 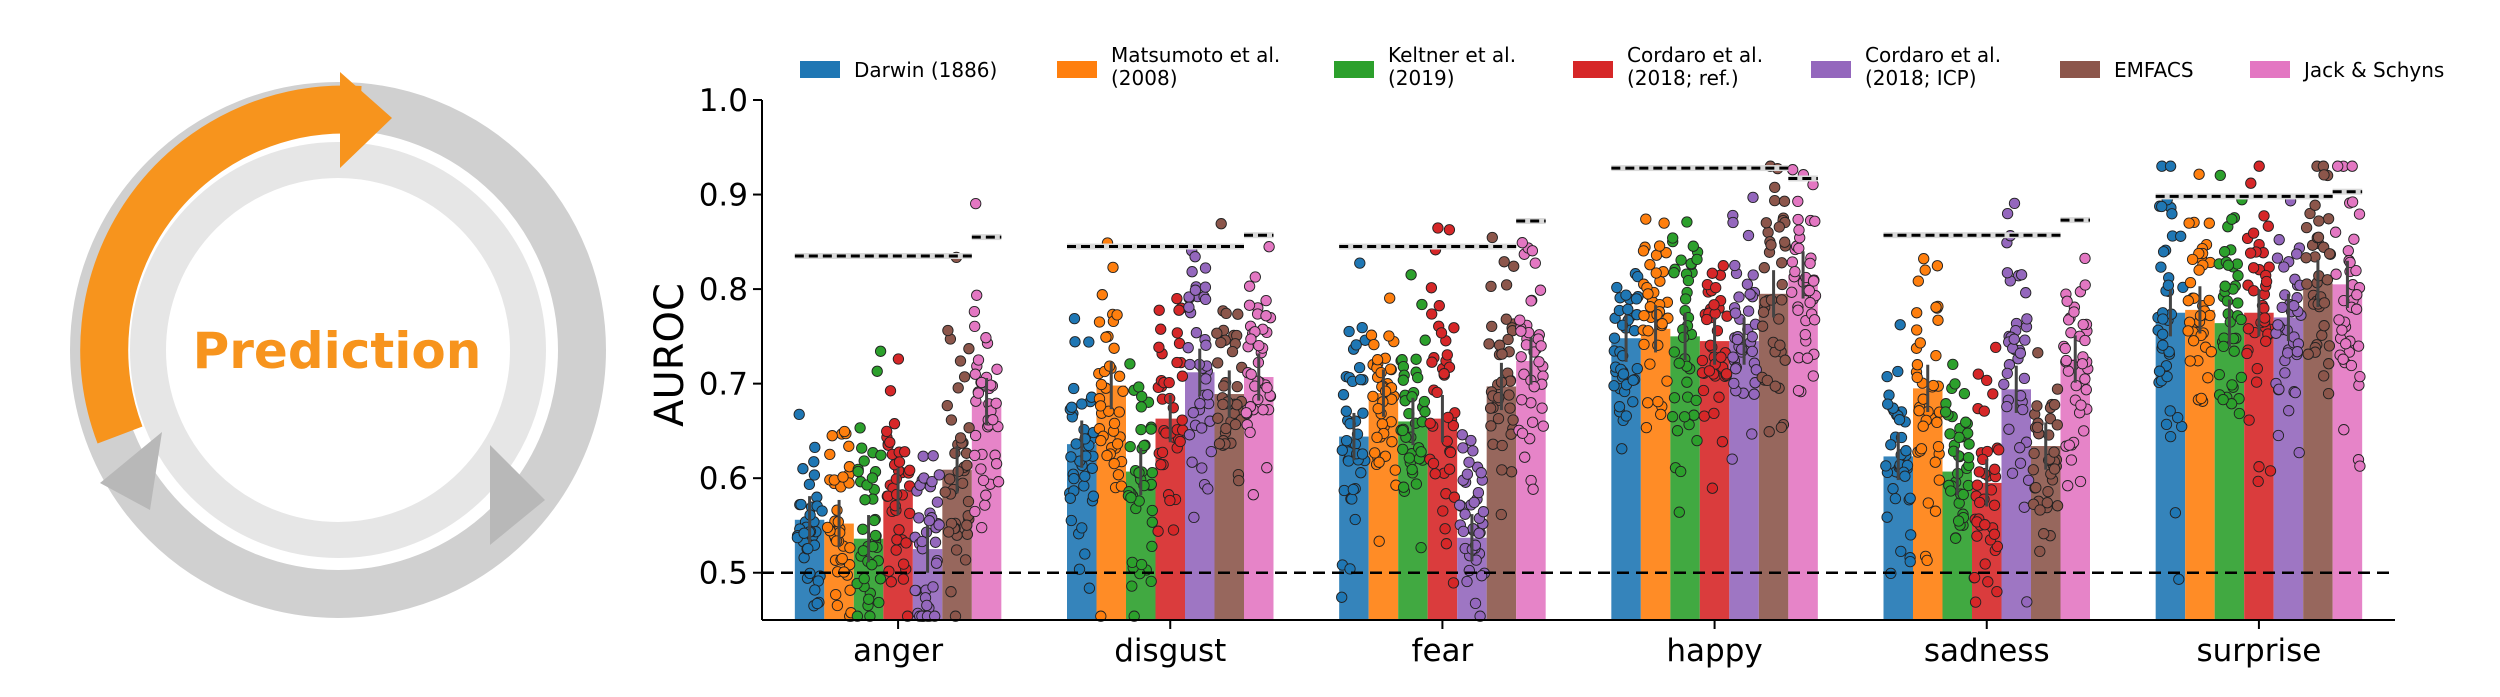 What do you see at coordinates (723, 290) in the screenshot?
I see `y-tick-label: 0.8` at bounding box center [723, 290].